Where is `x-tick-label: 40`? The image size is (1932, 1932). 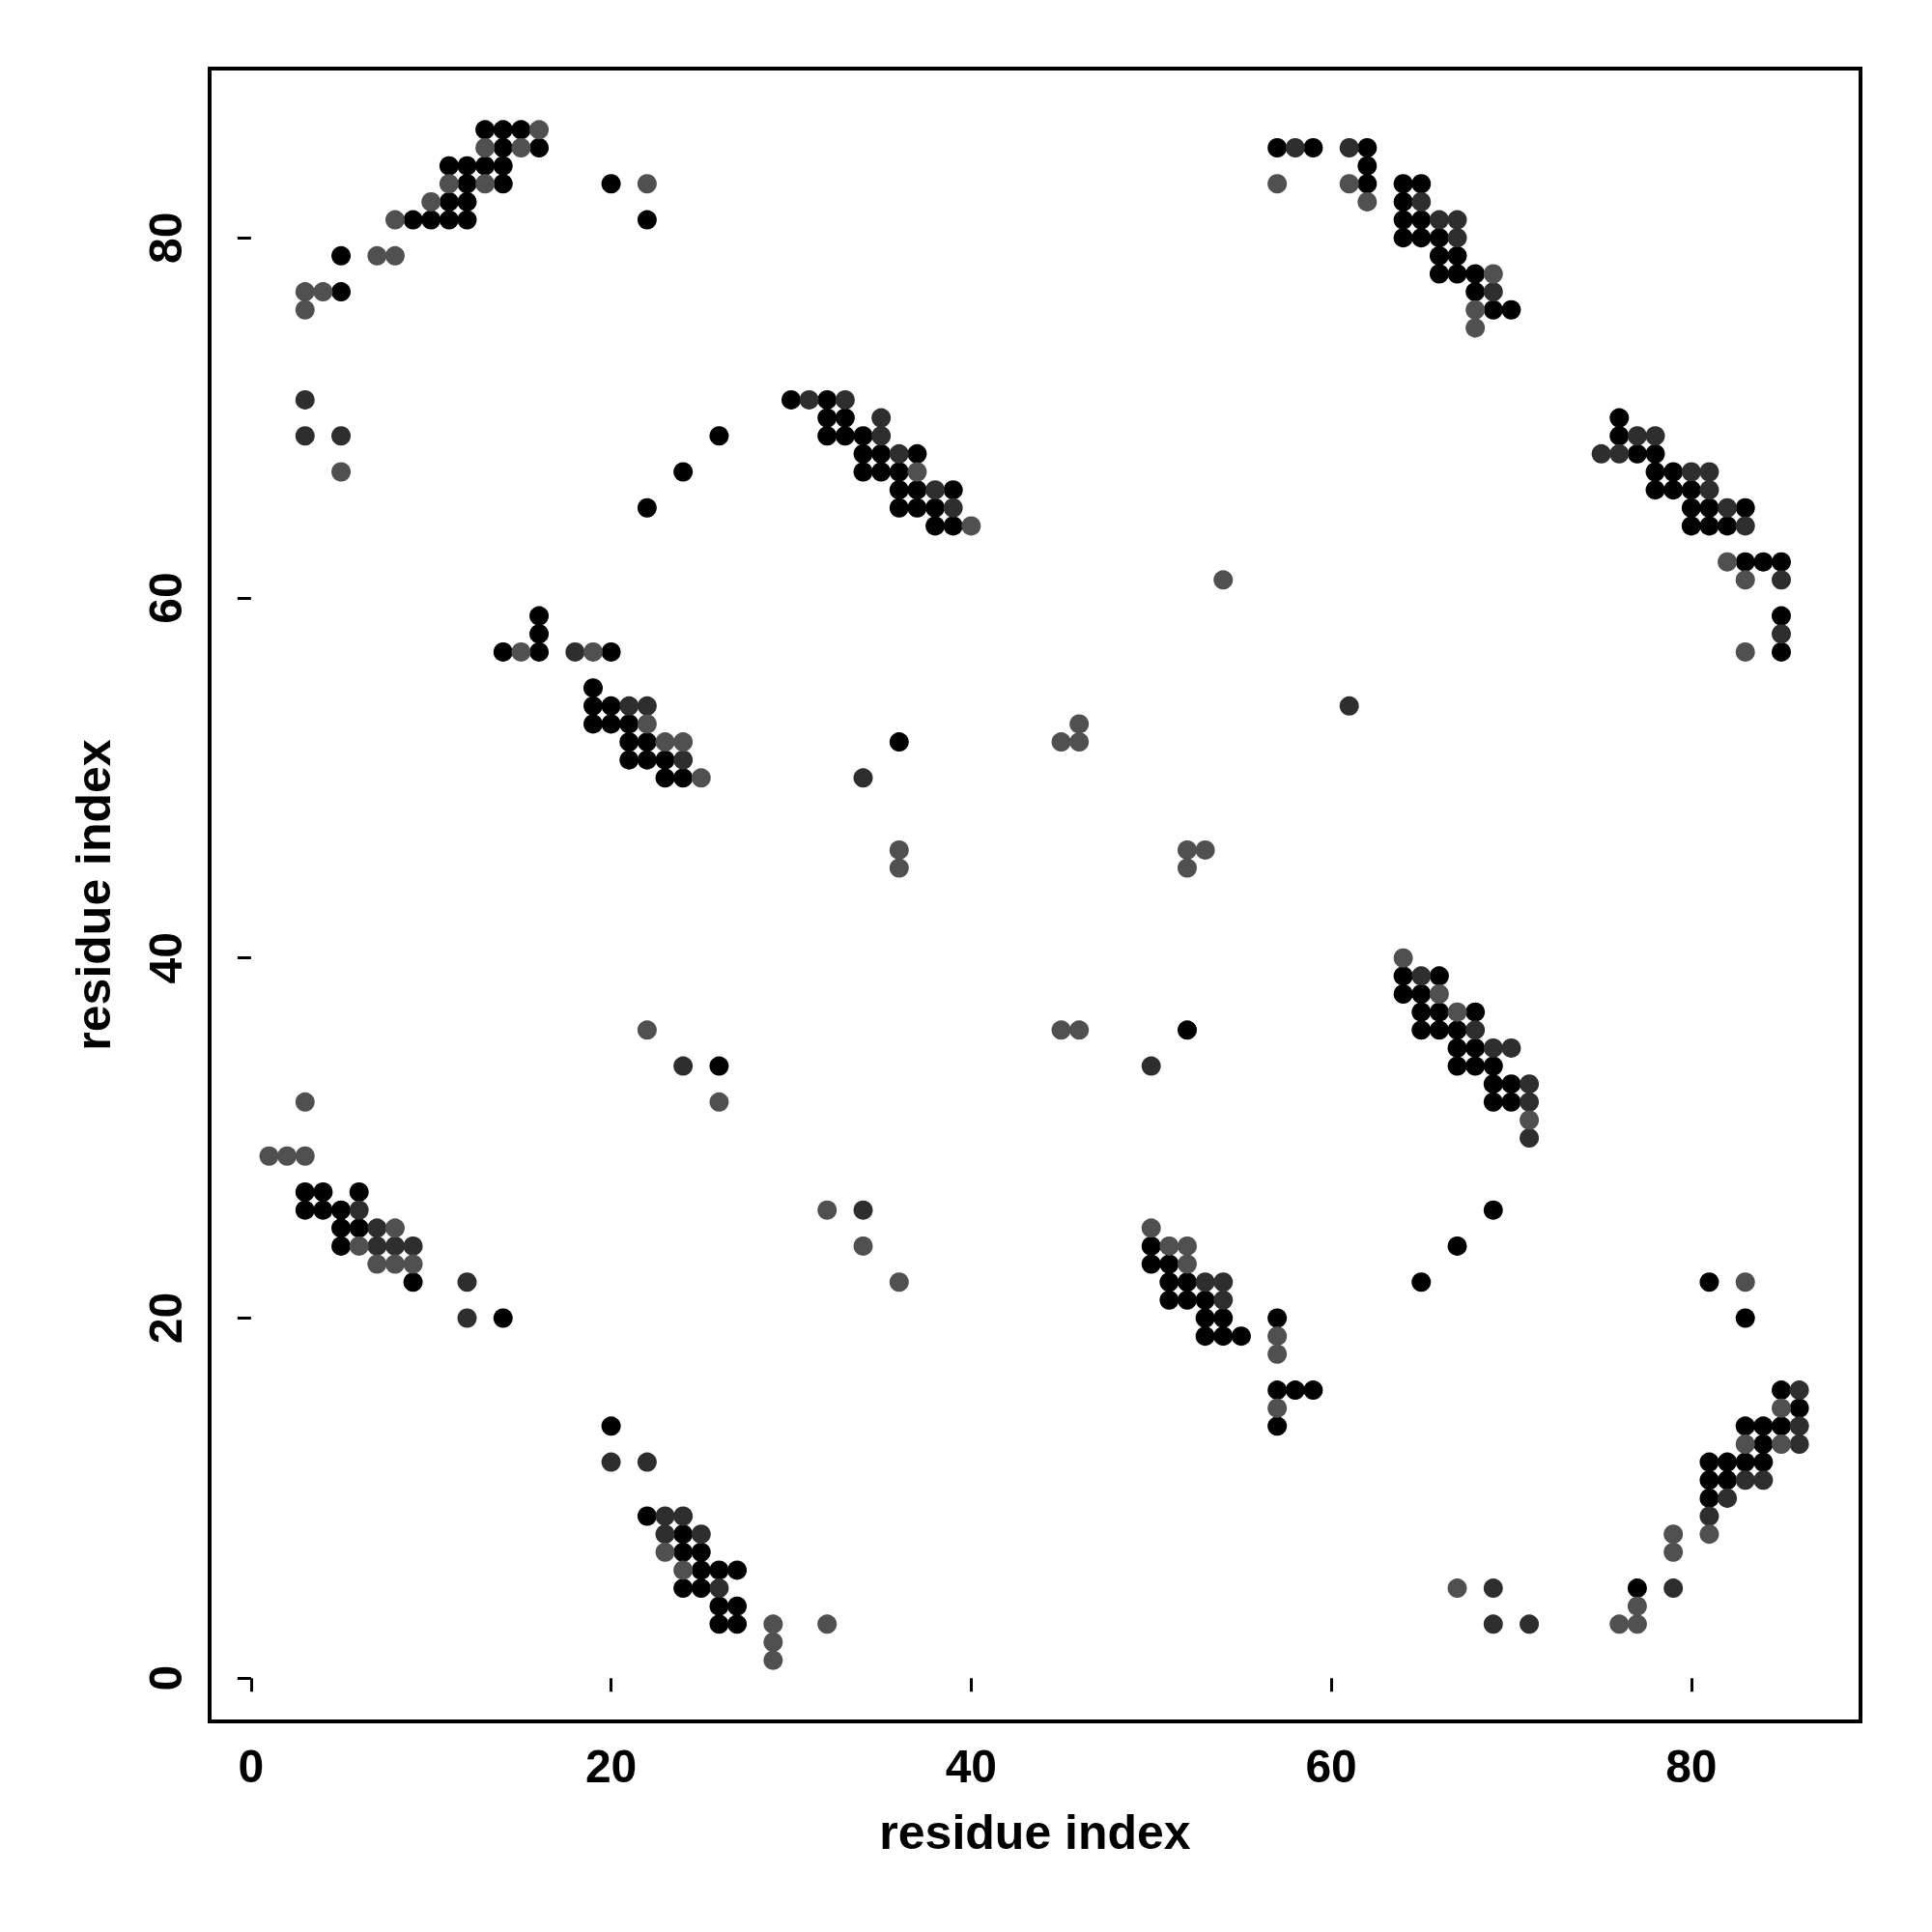
x-tick-label: 40 is located at coordinates (971, 1766).